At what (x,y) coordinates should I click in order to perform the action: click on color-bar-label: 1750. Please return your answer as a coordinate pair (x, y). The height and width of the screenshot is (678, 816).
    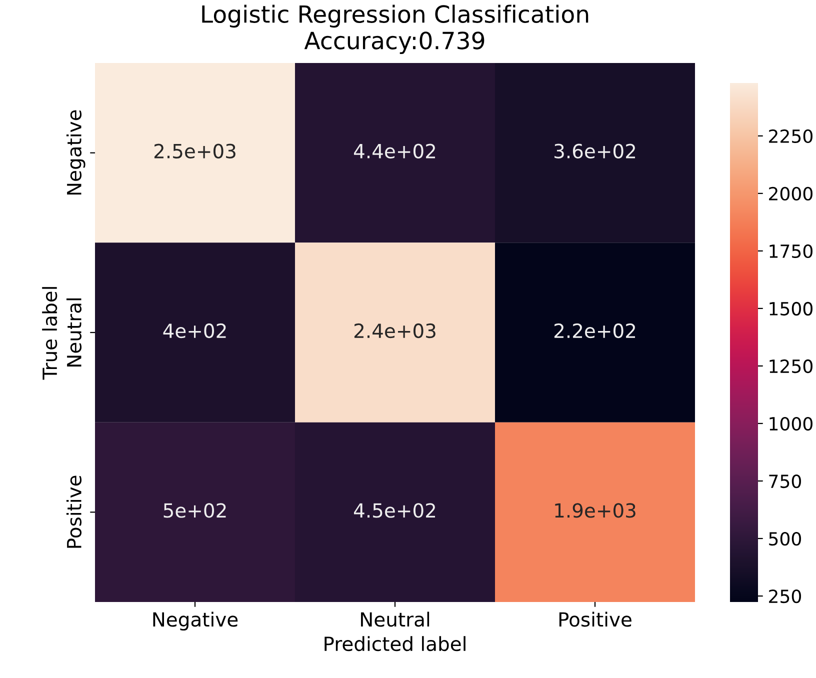
    Looking at the image, I should click on (791, 251).